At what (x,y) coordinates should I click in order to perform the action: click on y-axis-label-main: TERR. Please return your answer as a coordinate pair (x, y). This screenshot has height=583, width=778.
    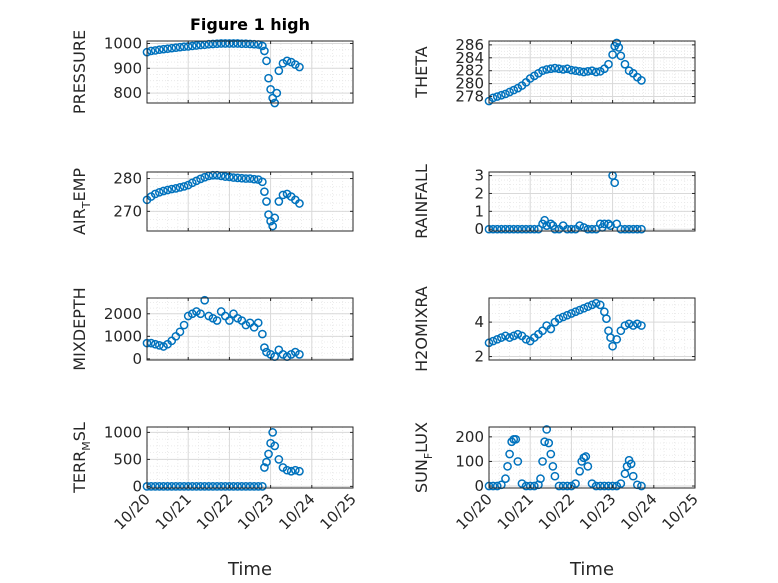
    Looking at the image, I should click on (79, 472).